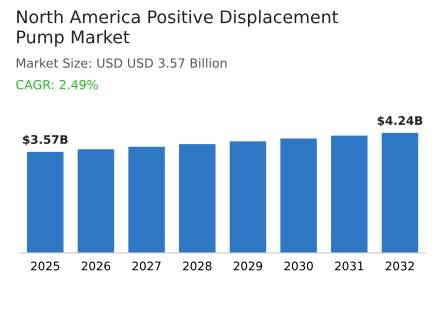 The height and width of the screenshot is (332, 443). What do you see at coordinates (349, 266) in the screenshot?
I see `x-tick-label: 2031` at bounding box center [349, 266].